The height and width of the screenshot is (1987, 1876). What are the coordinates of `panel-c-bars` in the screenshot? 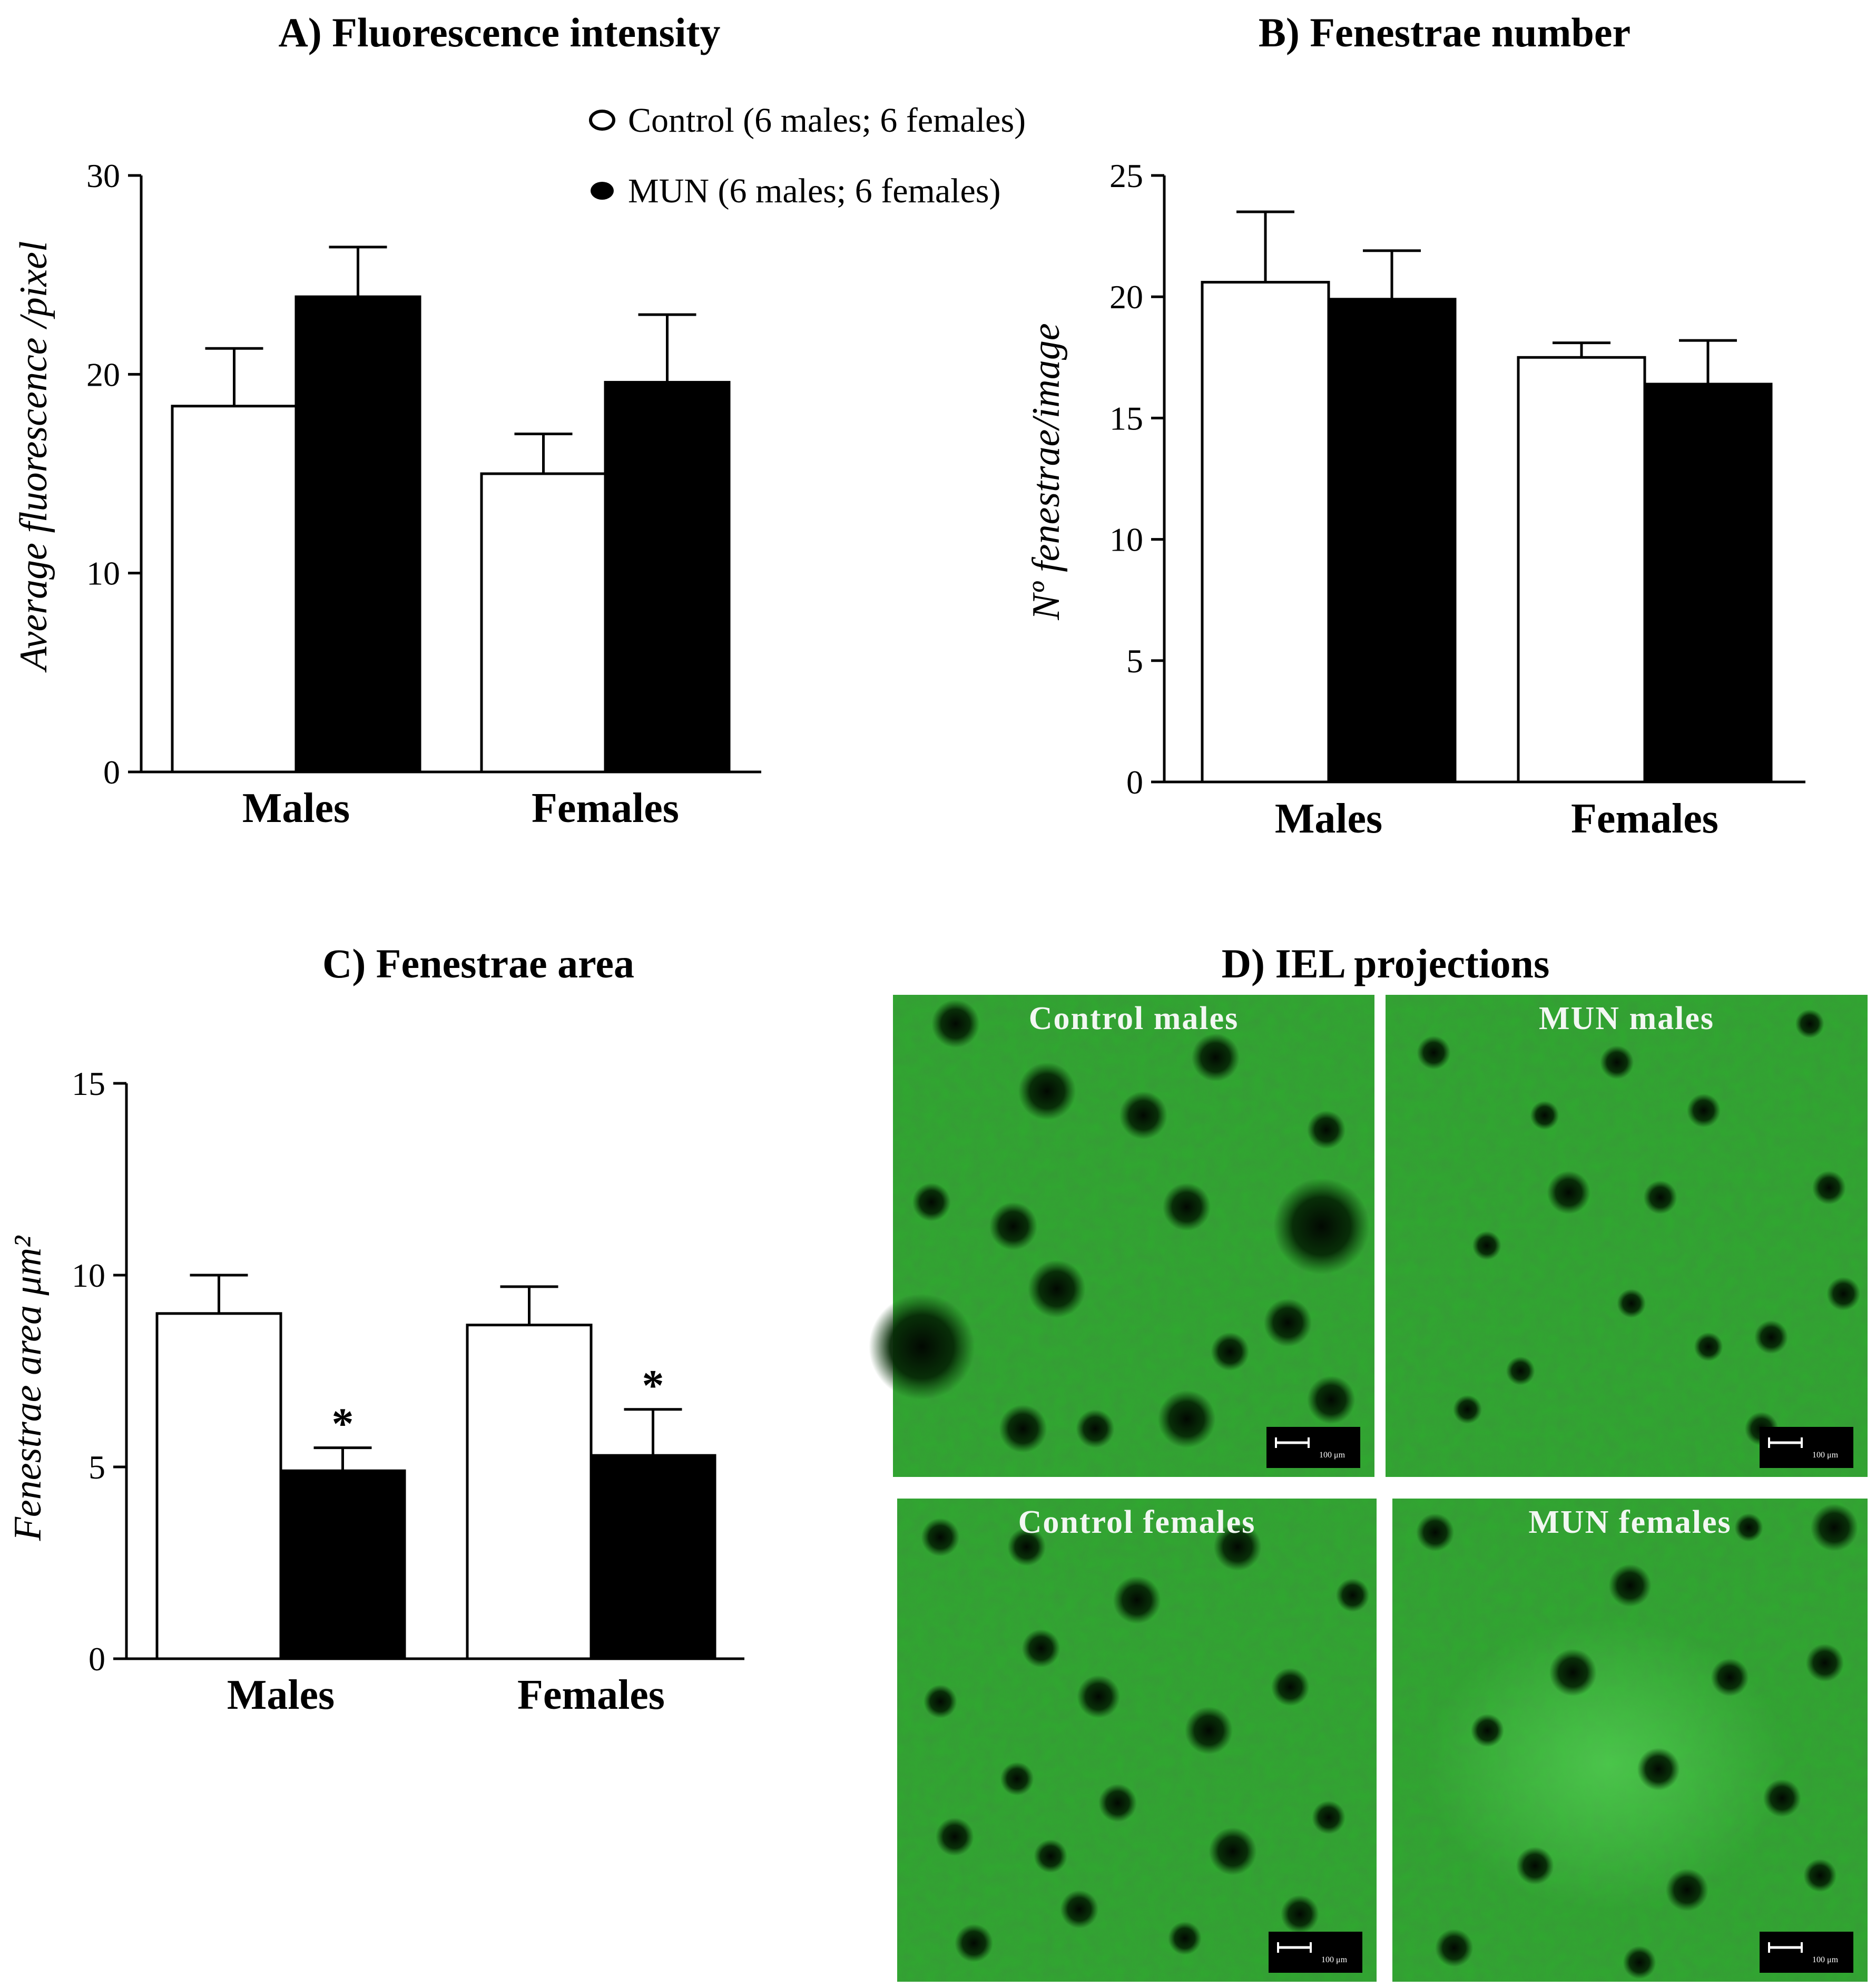 It's located at (435, 1467).